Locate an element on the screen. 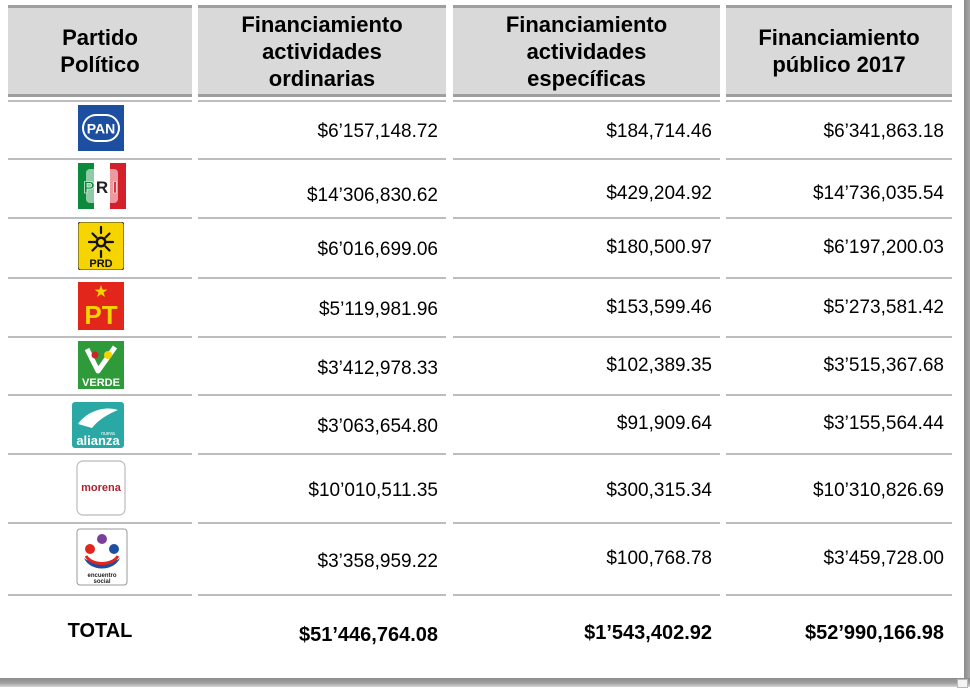 Image resolution: width=970 pixels, height=688 pixels. specific-amount: $153,599.46 is located at coordinates (659, 307).